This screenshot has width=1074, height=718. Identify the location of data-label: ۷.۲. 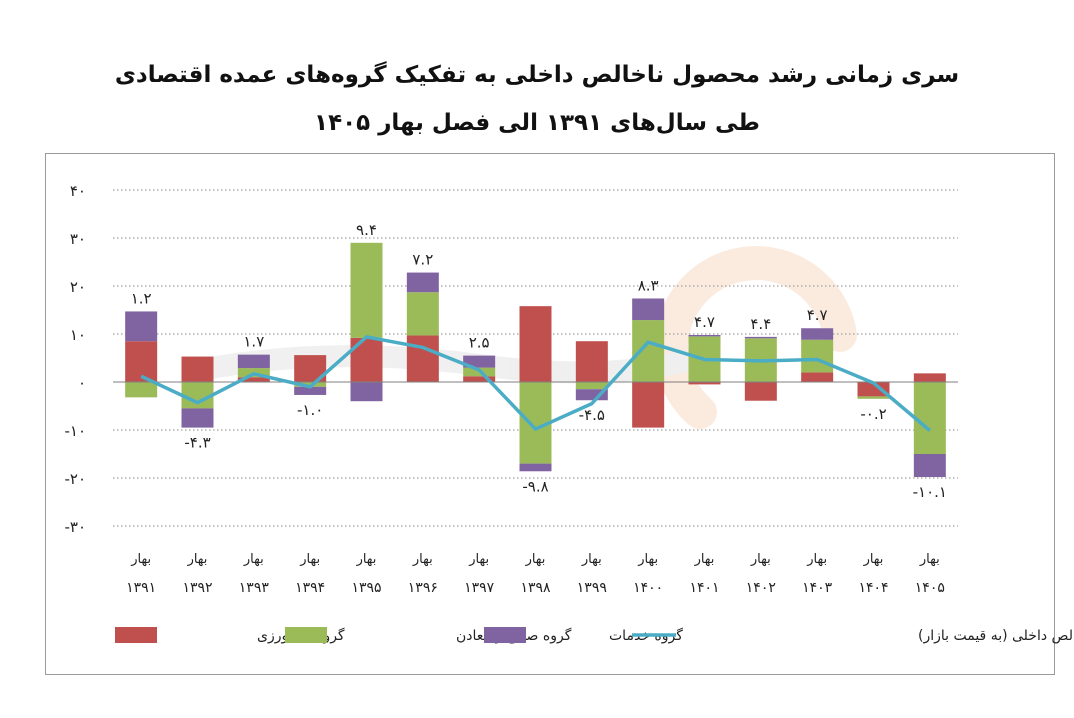
(422, 260).